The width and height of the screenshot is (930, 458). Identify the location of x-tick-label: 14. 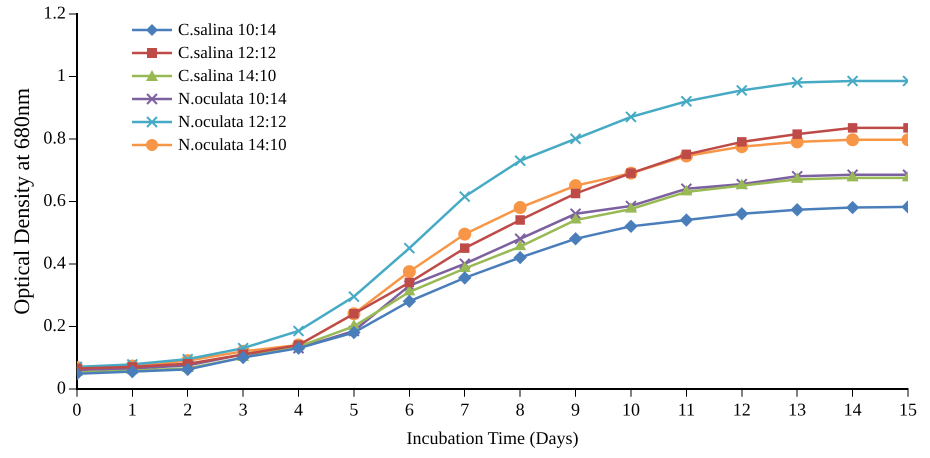
(853, 409).